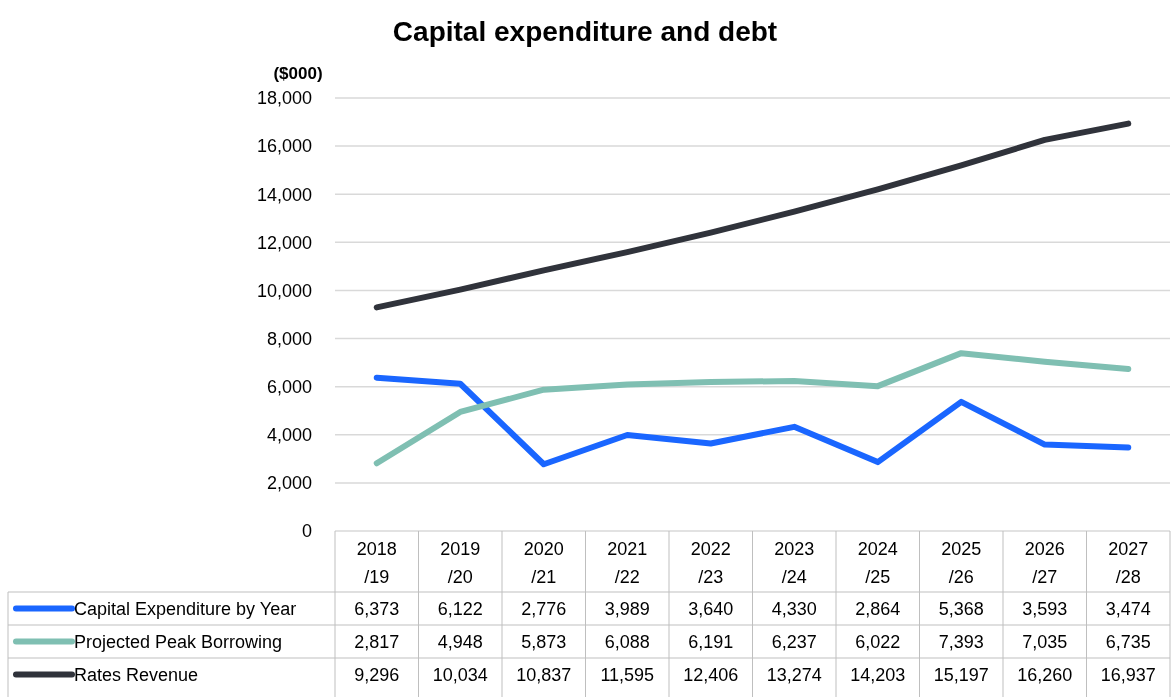 The height and width of the screenshot is (697, 1173). What do you see at coordinates (1128, 608) in the screenshot?
I see `data-label: 3,474` at bounding box center [1128, 608].